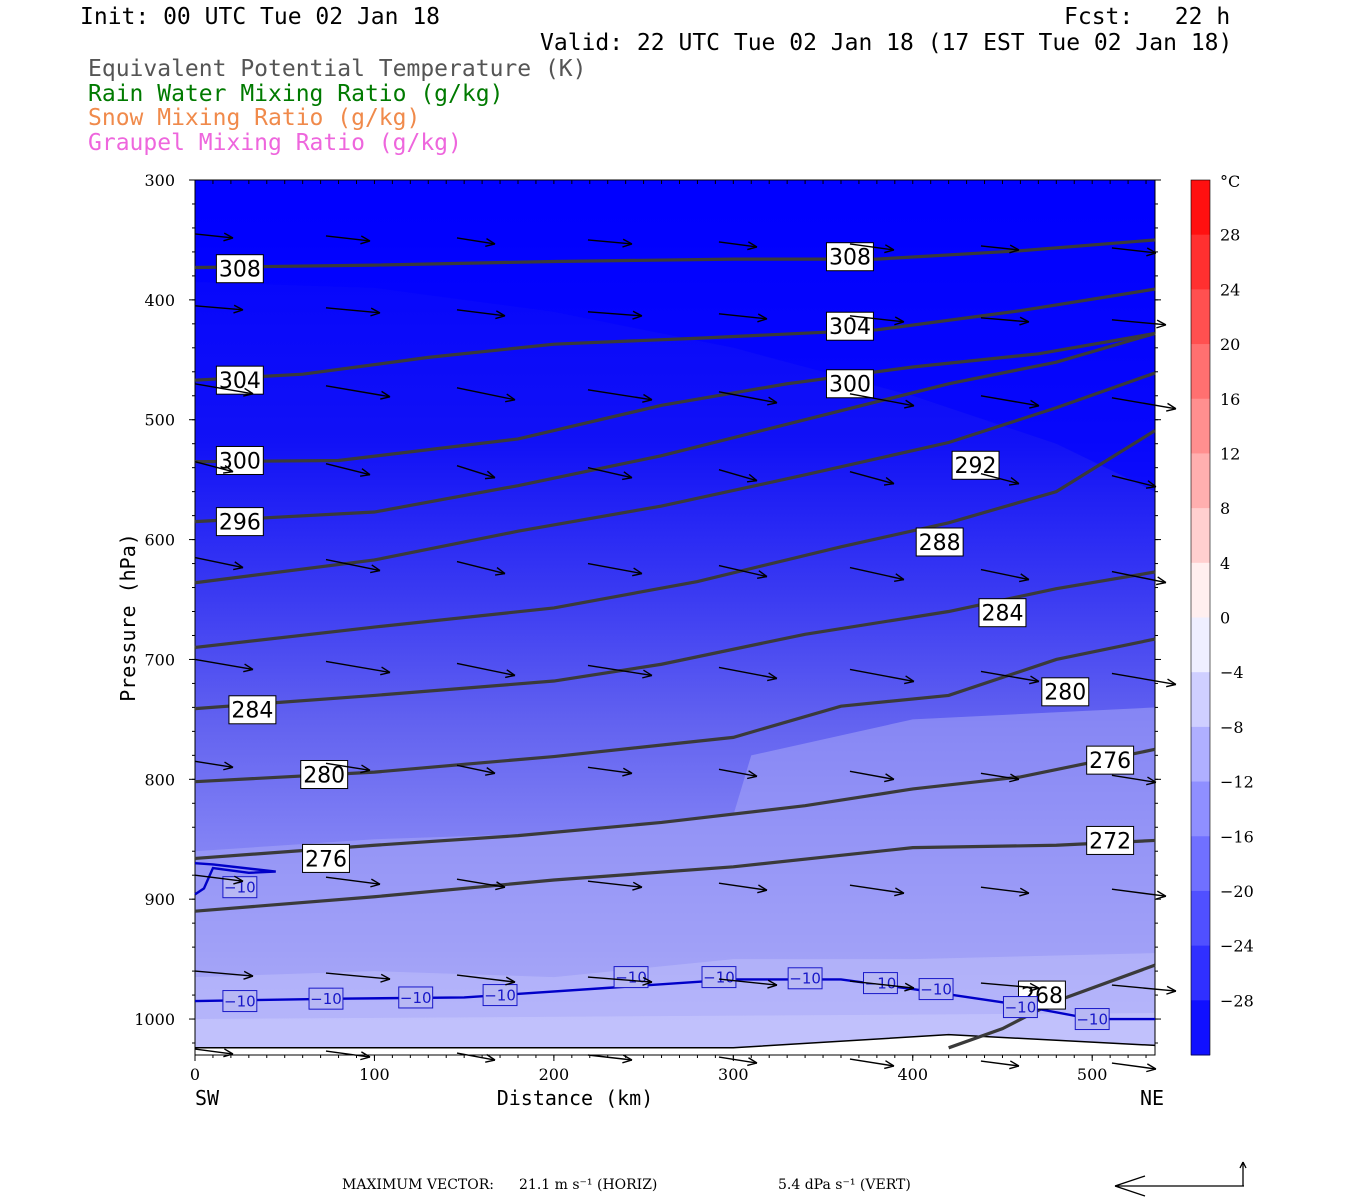  What do you see at coordinates (240, 523) in the screenshot?
I see `theta-e-label: 296` at bounding box center [240, 523].